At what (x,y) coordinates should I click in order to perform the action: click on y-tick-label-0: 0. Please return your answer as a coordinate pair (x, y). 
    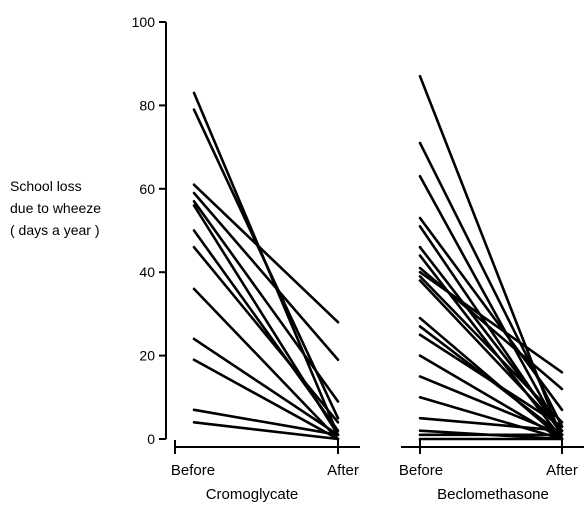
    Looking at the image, I should click on (151, 439).